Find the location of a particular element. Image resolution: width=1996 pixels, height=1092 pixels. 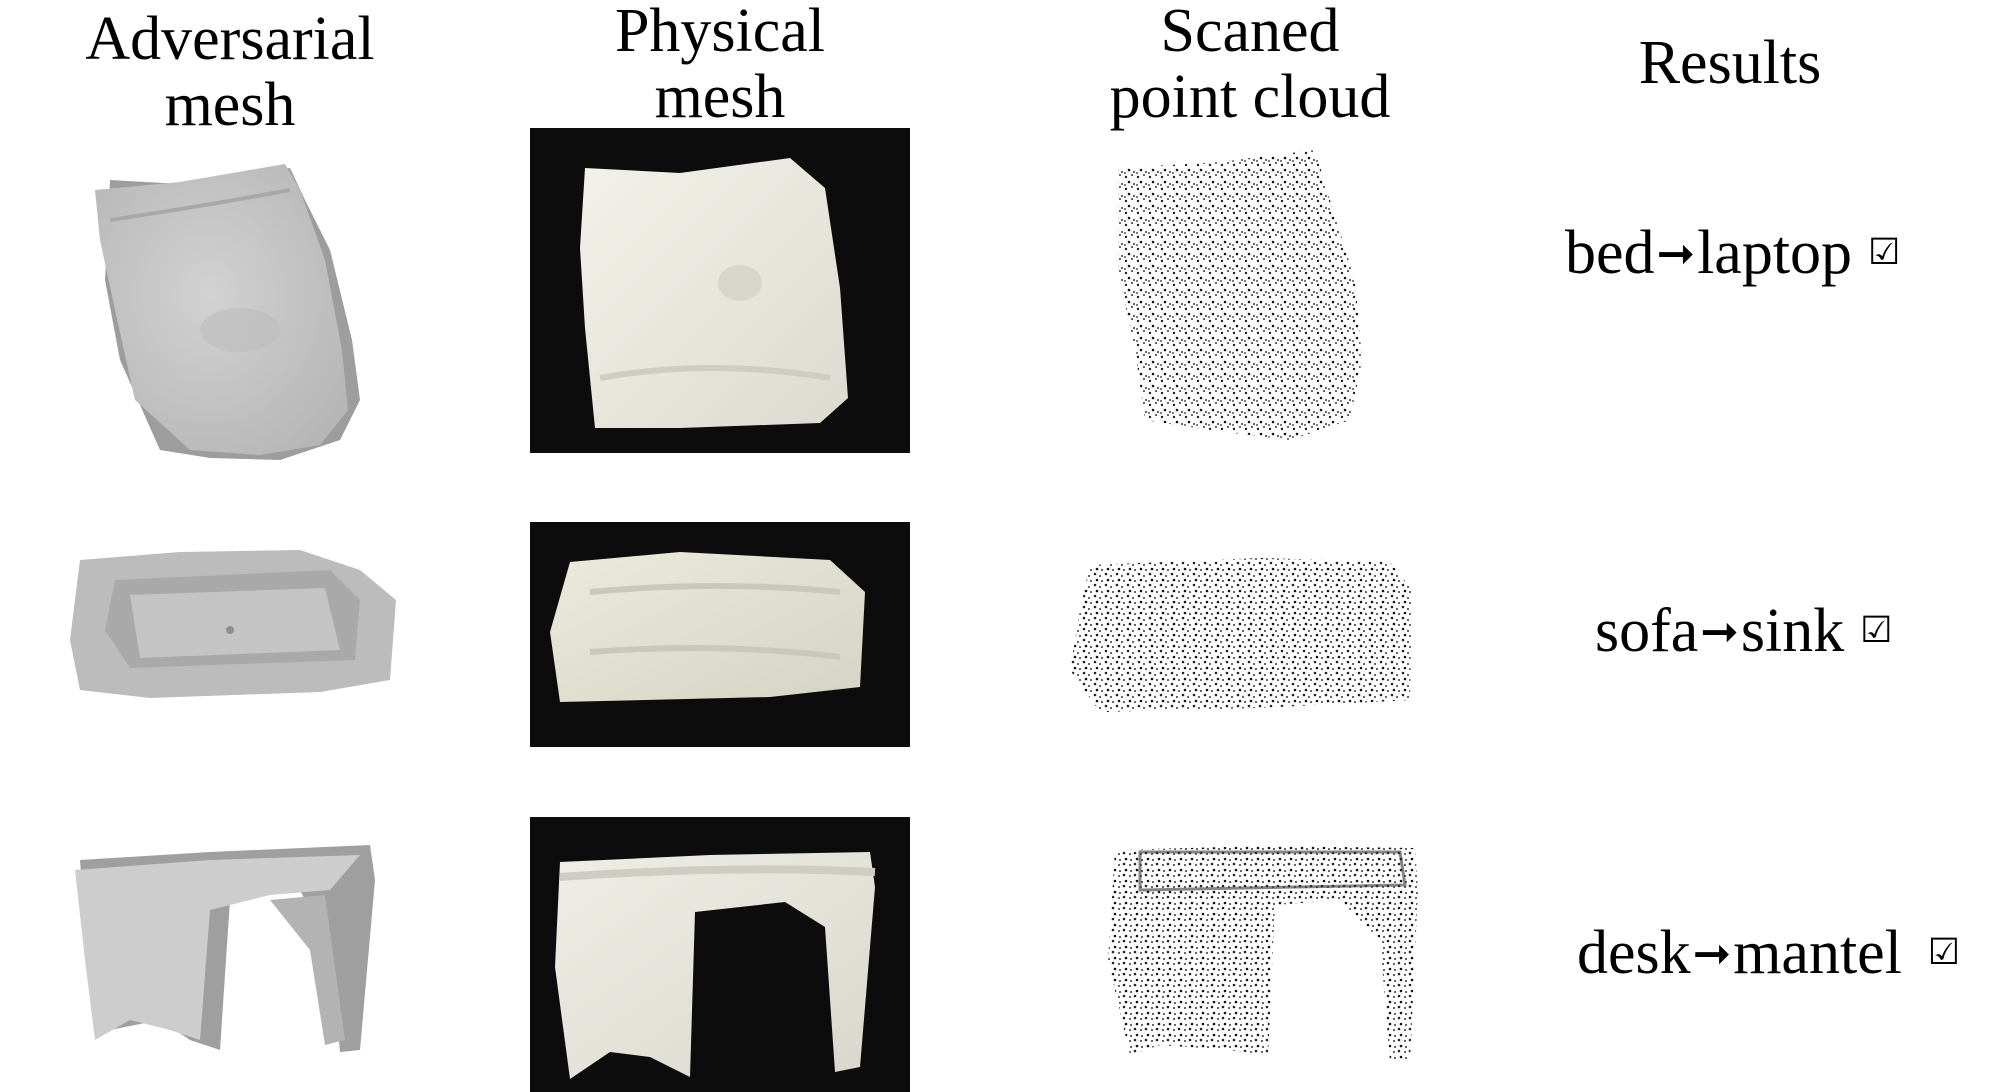

header-adversarial-mesh: Adversarial mesh is located at coordinates (230, 72).